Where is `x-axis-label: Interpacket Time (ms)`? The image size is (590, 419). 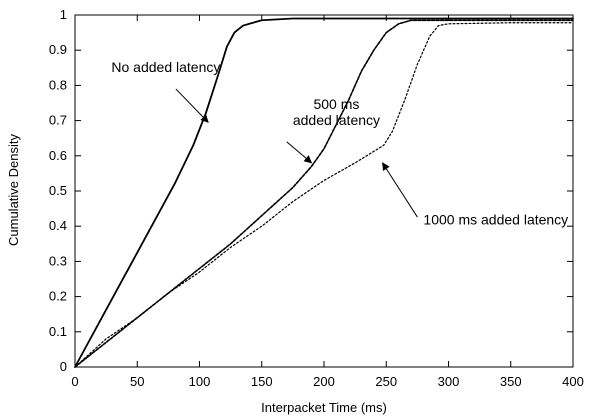
x-axis-label: Interpacket Time (ms) is located at coordinates (324, 407).